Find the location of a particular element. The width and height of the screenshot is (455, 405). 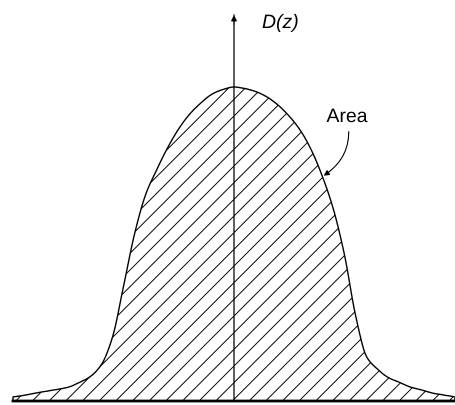

y-axis-title: D(z) is located at coordinates (280, 23).